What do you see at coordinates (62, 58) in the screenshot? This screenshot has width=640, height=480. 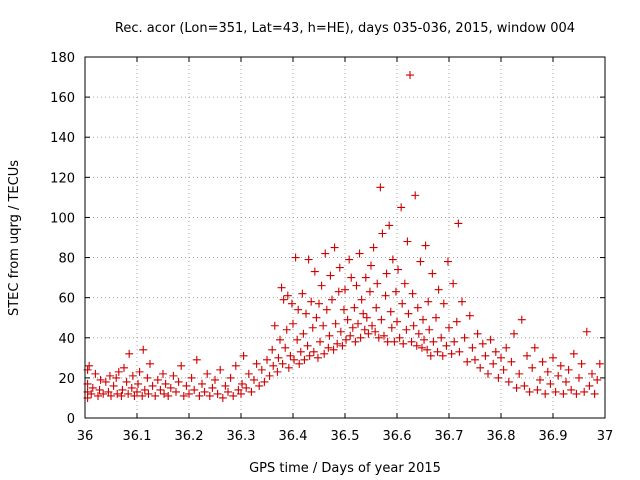 I see `y-tick-label: 180` at bounding box center [62, 58].